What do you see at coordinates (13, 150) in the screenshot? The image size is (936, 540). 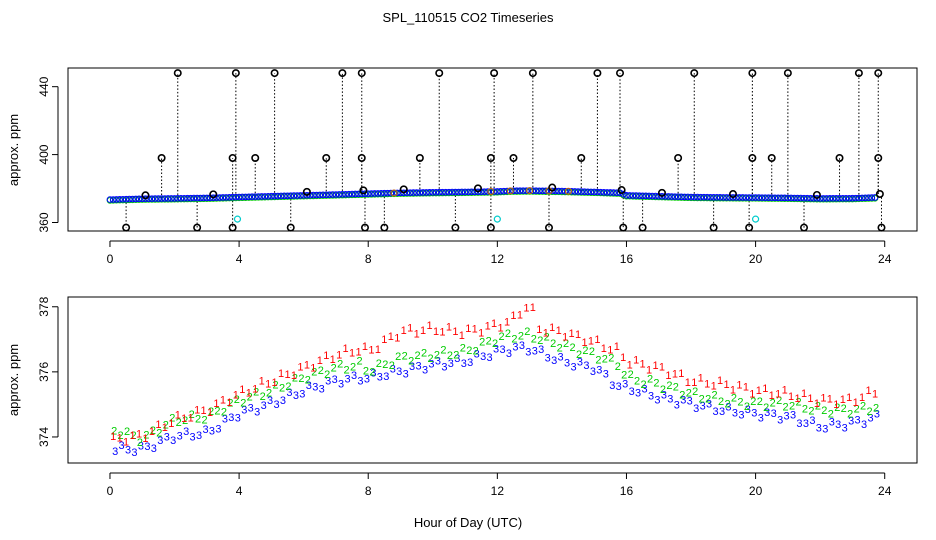 I see `top-ylabel: approx. ppm` at bounding box center [13, 150].